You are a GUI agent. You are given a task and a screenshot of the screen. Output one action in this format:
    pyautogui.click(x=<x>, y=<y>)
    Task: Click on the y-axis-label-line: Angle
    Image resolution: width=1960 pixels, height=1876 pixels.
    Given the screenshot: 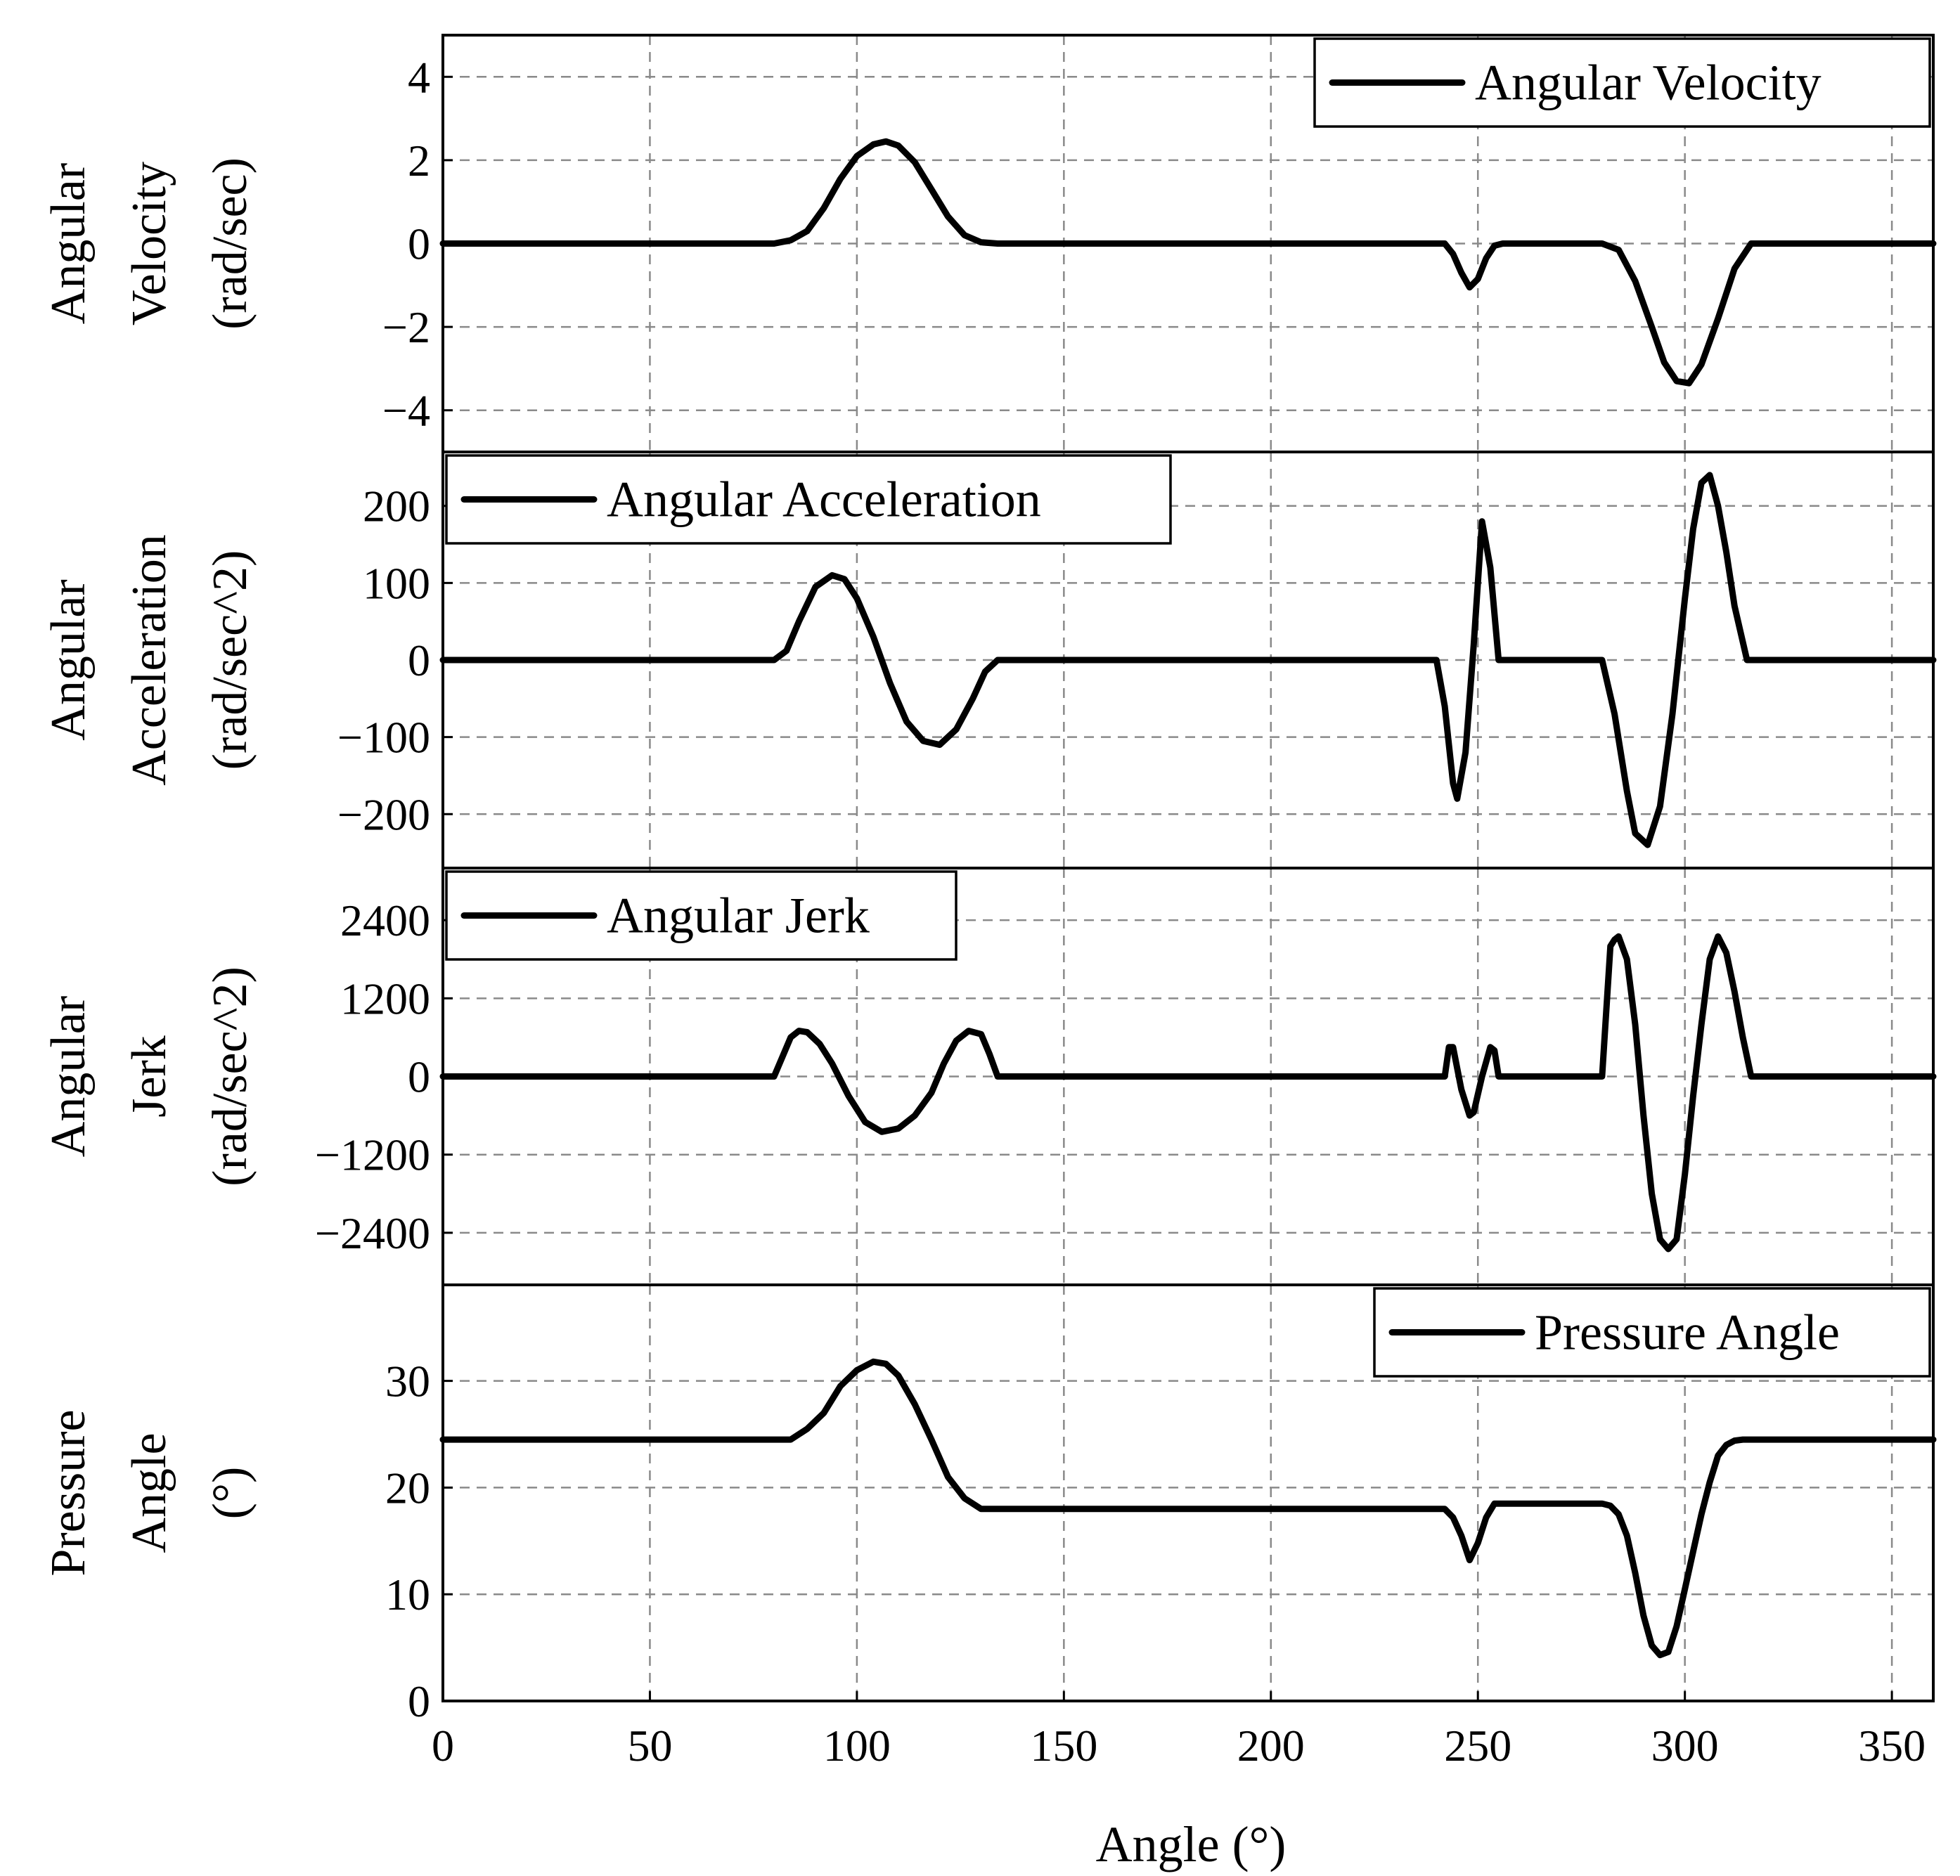 What is the action you would take?
    pyautogui.click(x=149, y=1493)
    